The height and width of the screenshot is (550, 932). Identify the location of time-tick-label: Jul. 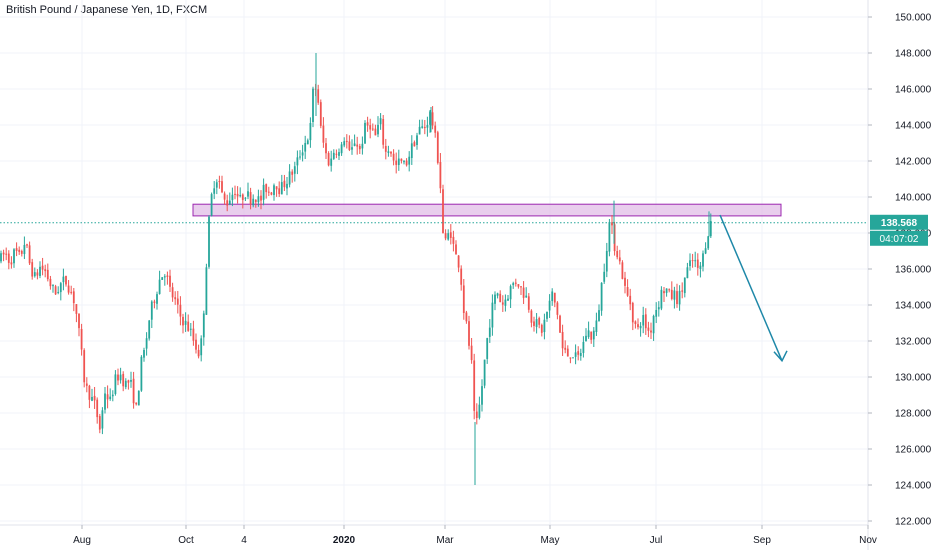
(656, 540).